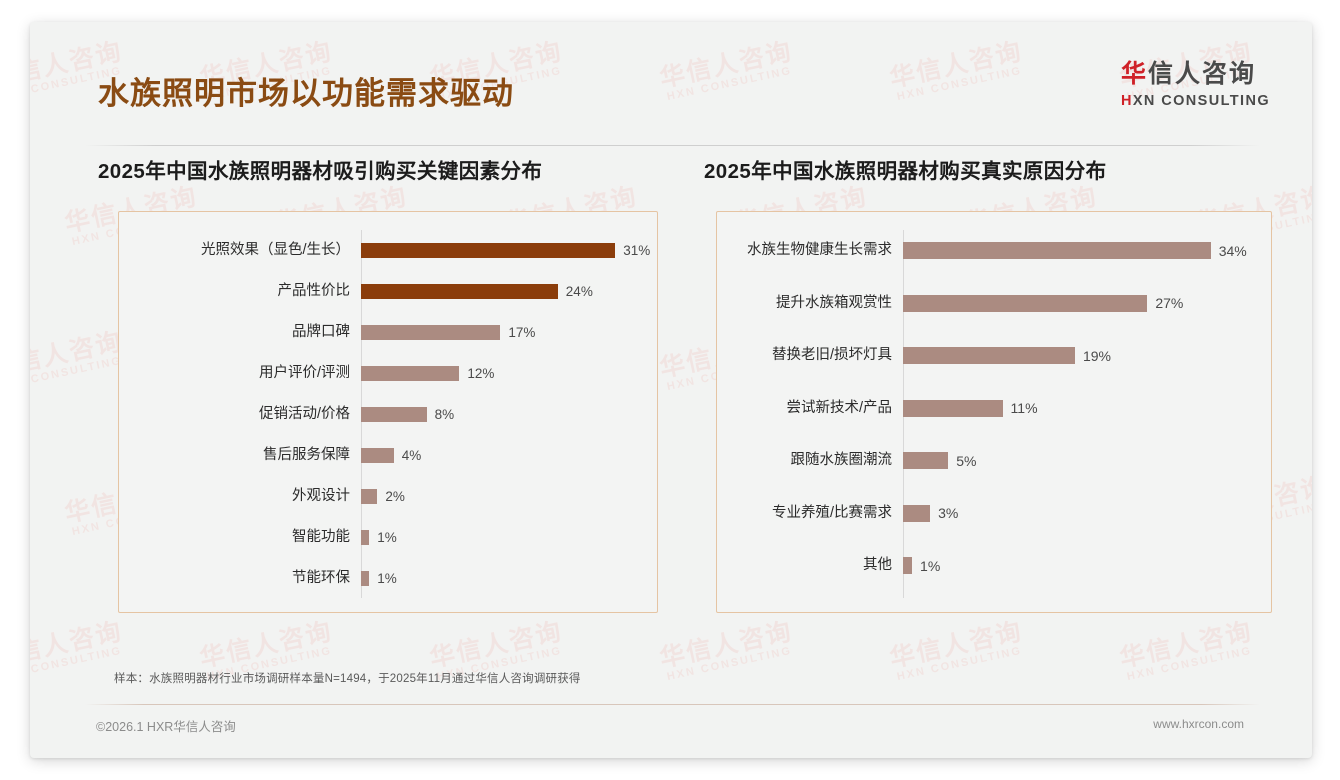 Image resolution: width=1340 pixels, height=780 pixels. What do you see at coordinates (831, 512) in the screenshot?
I see `bar-category-label: 专业养殖/比赛需求` at bounding box center [831, 512].